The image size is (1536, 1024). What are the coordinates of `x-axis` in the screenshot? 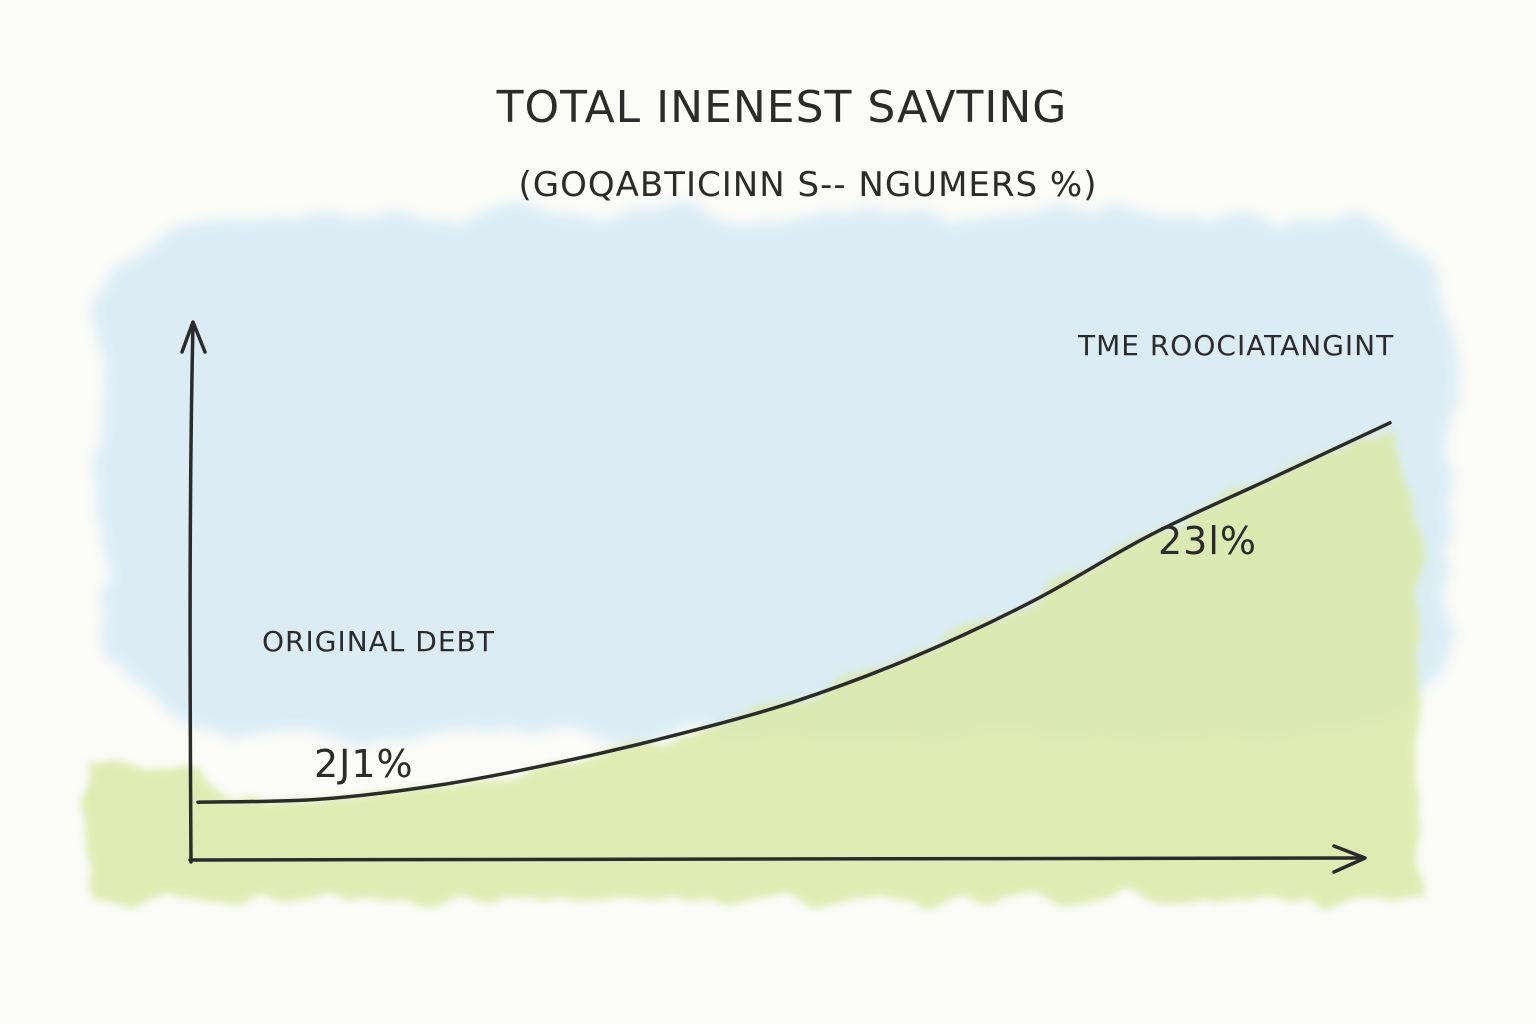 It's located at (776, 859).